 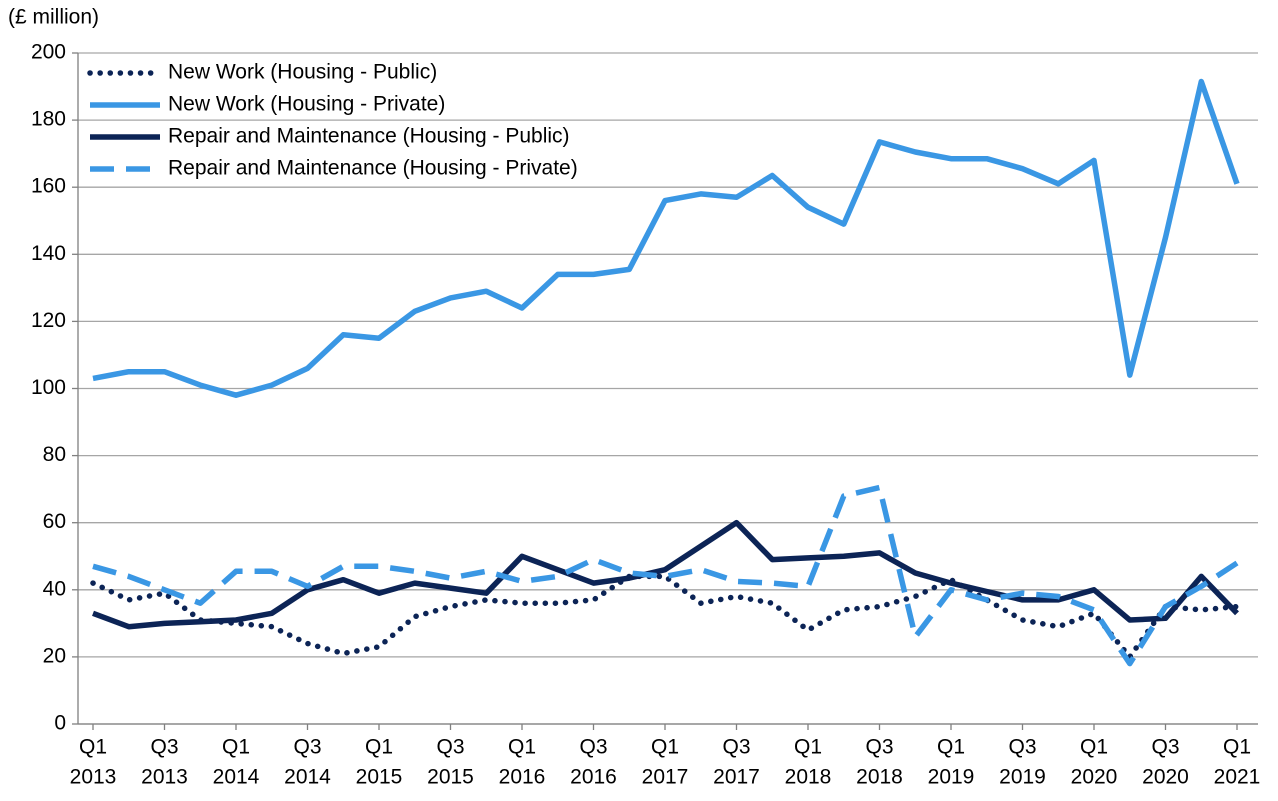 What do you see at coordinates (54, 454) in the screenshot?
I see `y-tick-label: 80` at bounding box center [54, 454].